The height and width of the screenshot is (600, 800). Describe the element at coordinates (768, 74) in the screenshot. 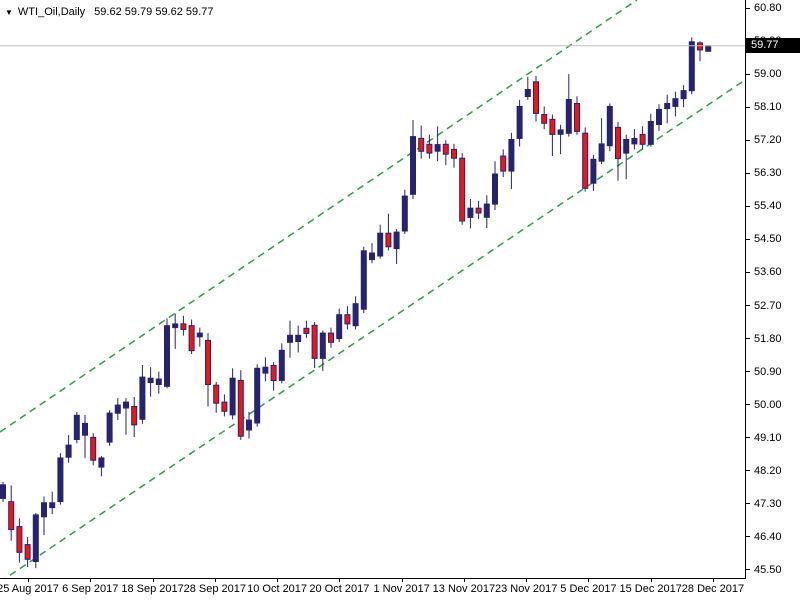

I see `price-axis-label: 59.00` at that location.